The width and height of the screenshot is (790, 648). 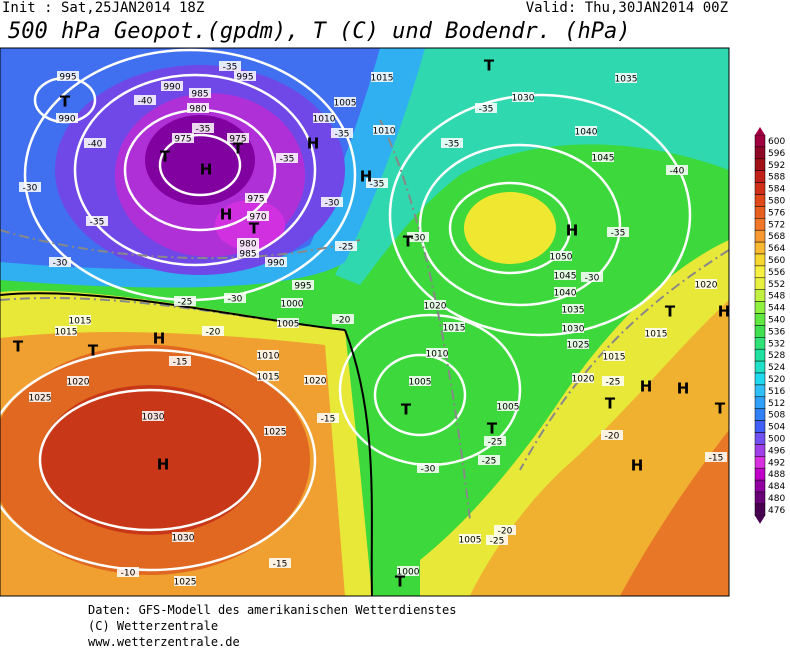 What do you see at coordinates (776, 499) in the screenshot?
I see `colorbar-label: 480` at bounding box center [776, 499].